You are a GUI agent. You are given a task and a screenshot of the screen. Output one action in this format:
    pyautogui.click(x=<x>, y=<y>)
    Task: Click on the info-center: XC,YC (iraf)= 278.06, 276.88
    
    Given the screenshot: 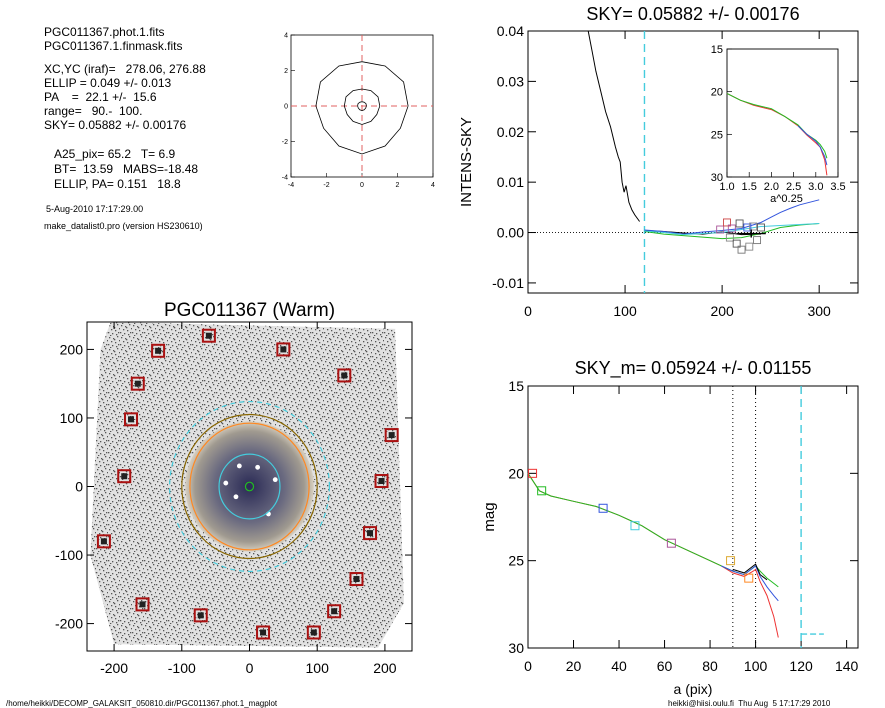 What is the action you would take?
    pyautogui.click(x=125, y=69)
    